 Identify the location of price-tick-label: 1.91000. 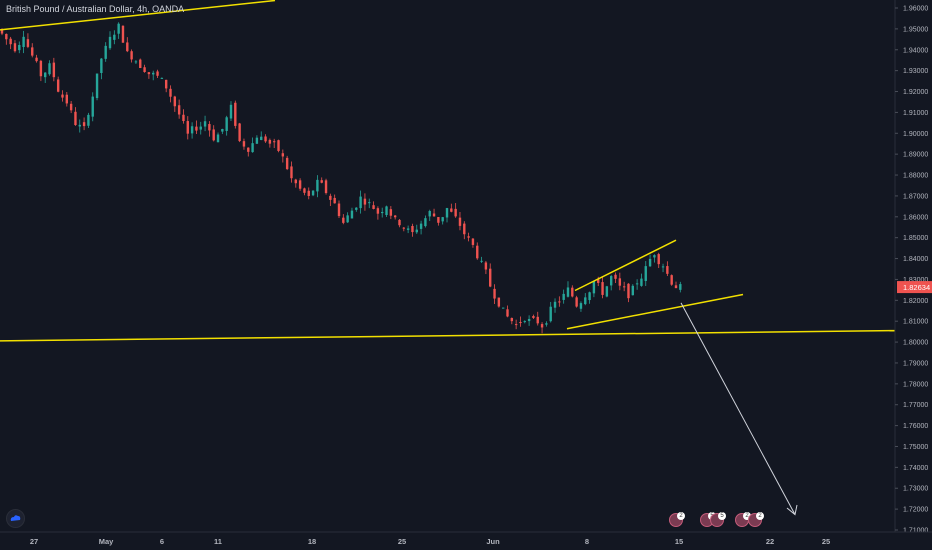
(915, 113).